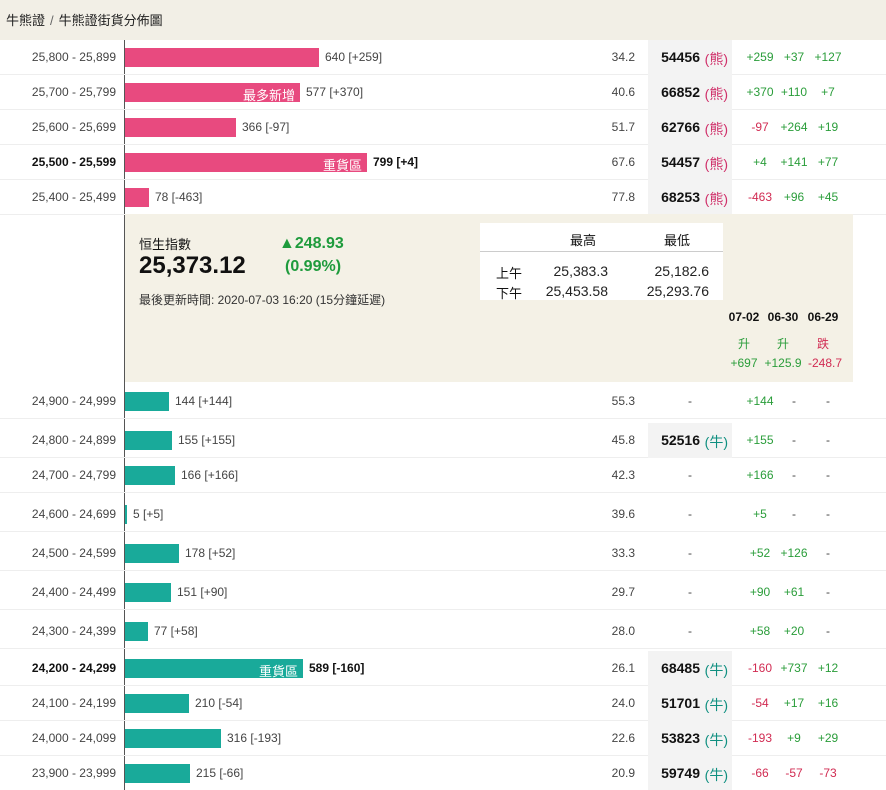  I want to click on warrant-code: 68485, so click(680, 668).